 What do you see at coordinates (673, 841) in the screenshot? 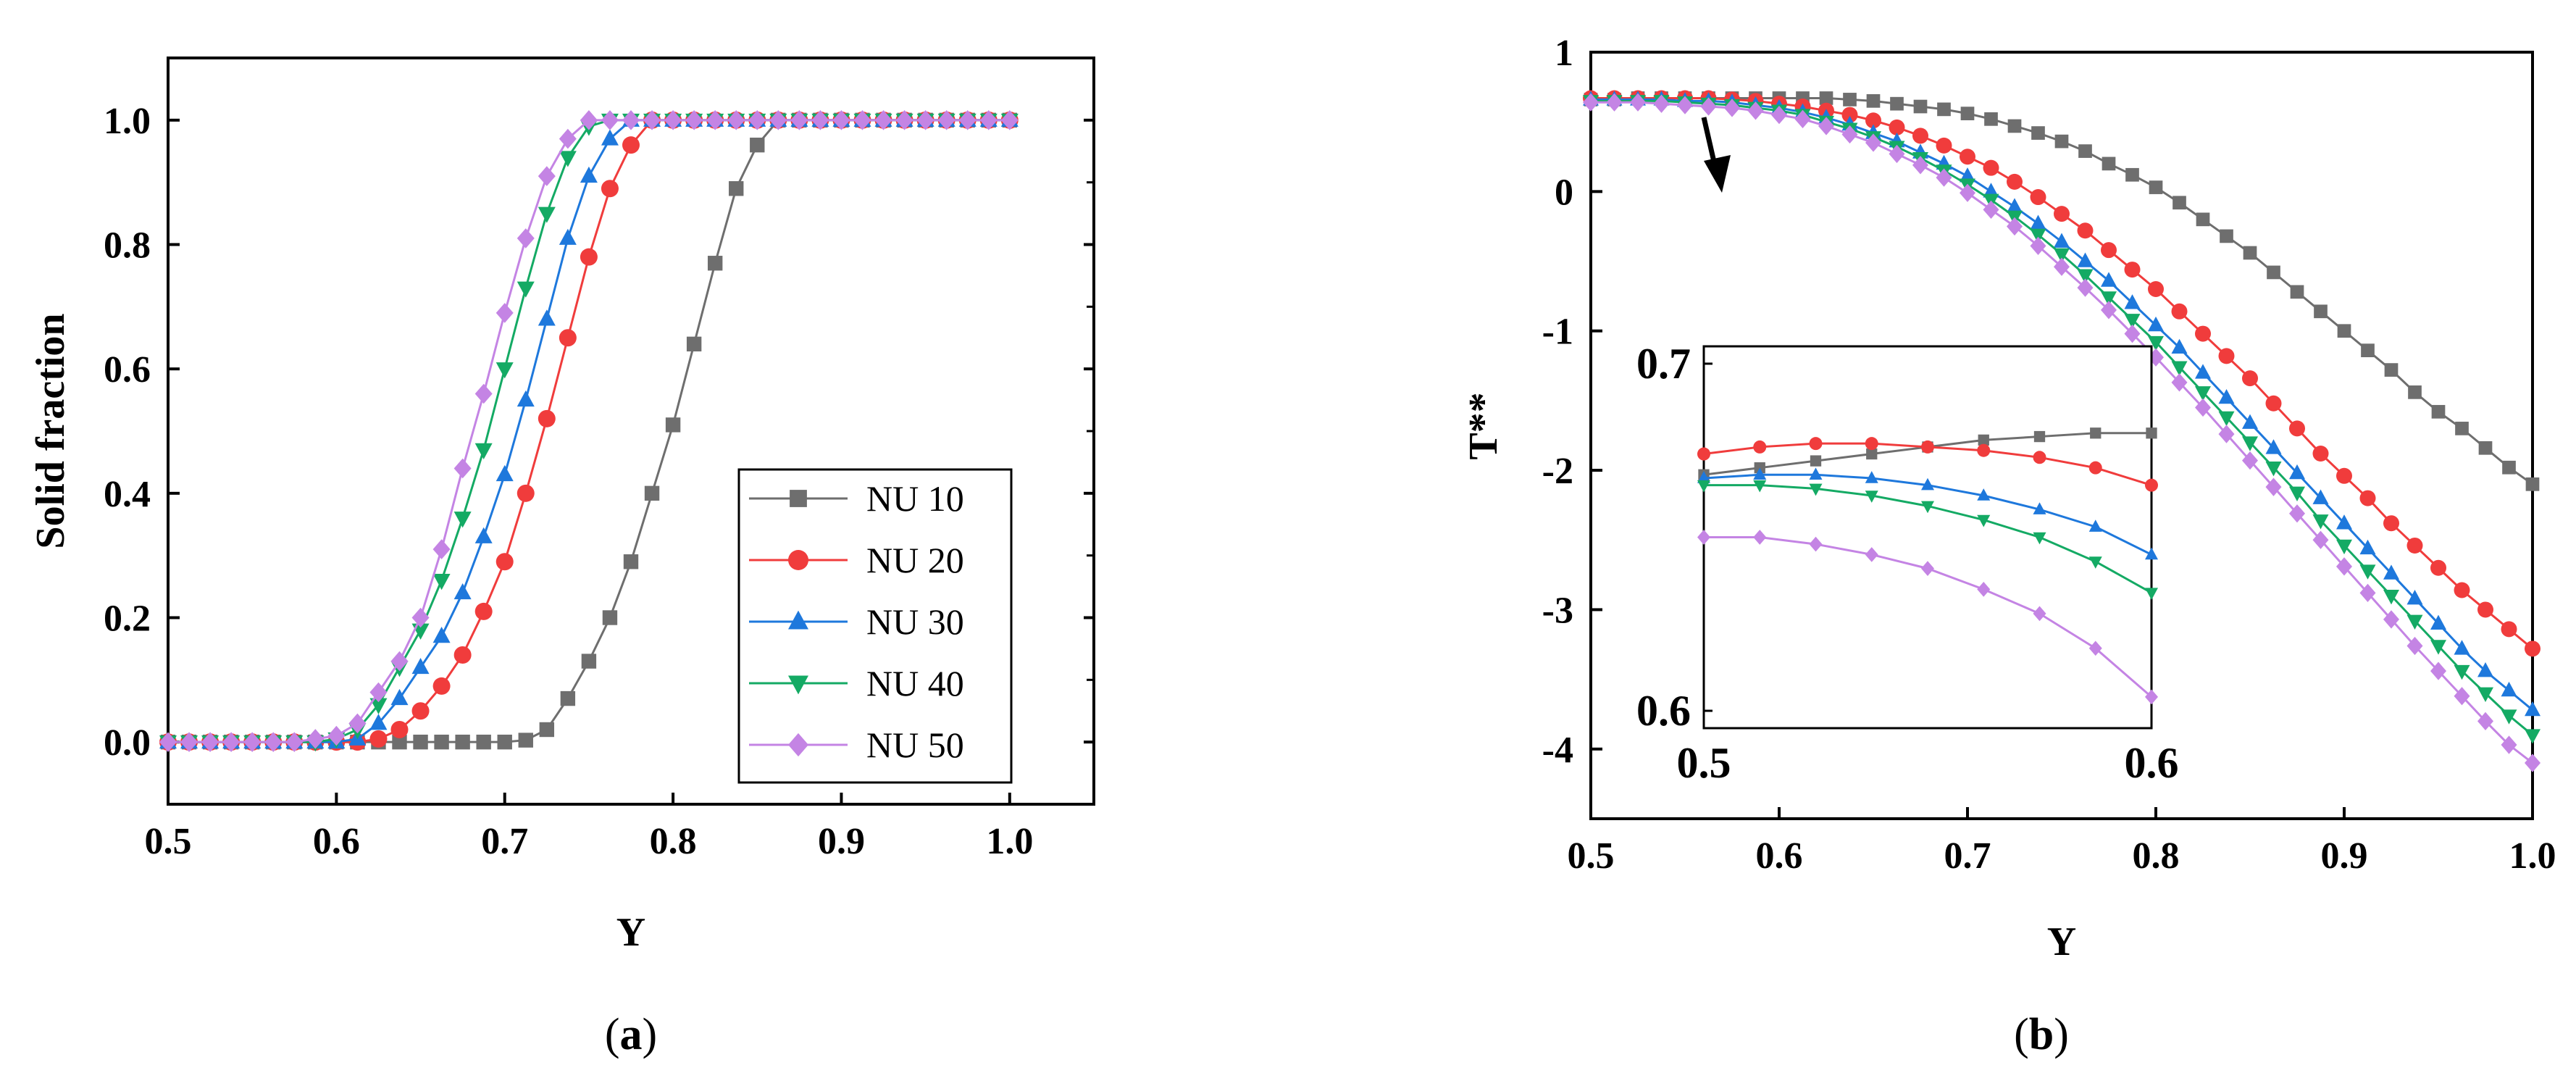
I see `panel-a-x-tick-label: 0.8` at bounding box center [673, 841].